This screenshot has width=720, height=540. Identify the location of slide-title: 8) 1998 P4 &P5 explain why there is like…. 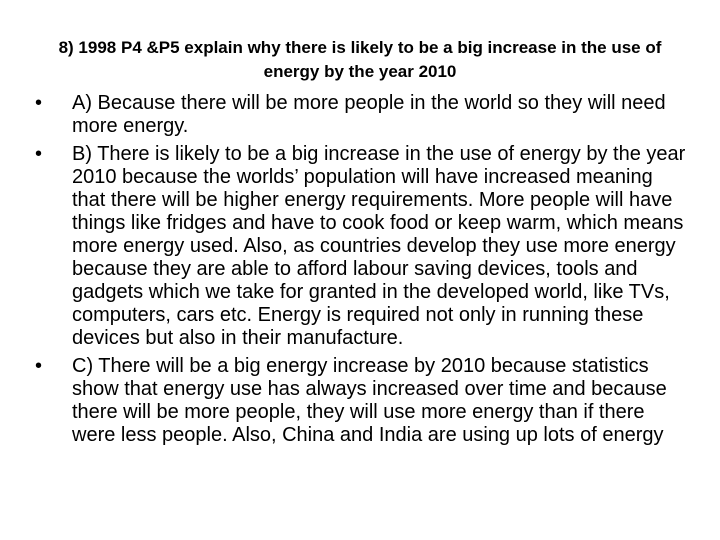
(360, 59).